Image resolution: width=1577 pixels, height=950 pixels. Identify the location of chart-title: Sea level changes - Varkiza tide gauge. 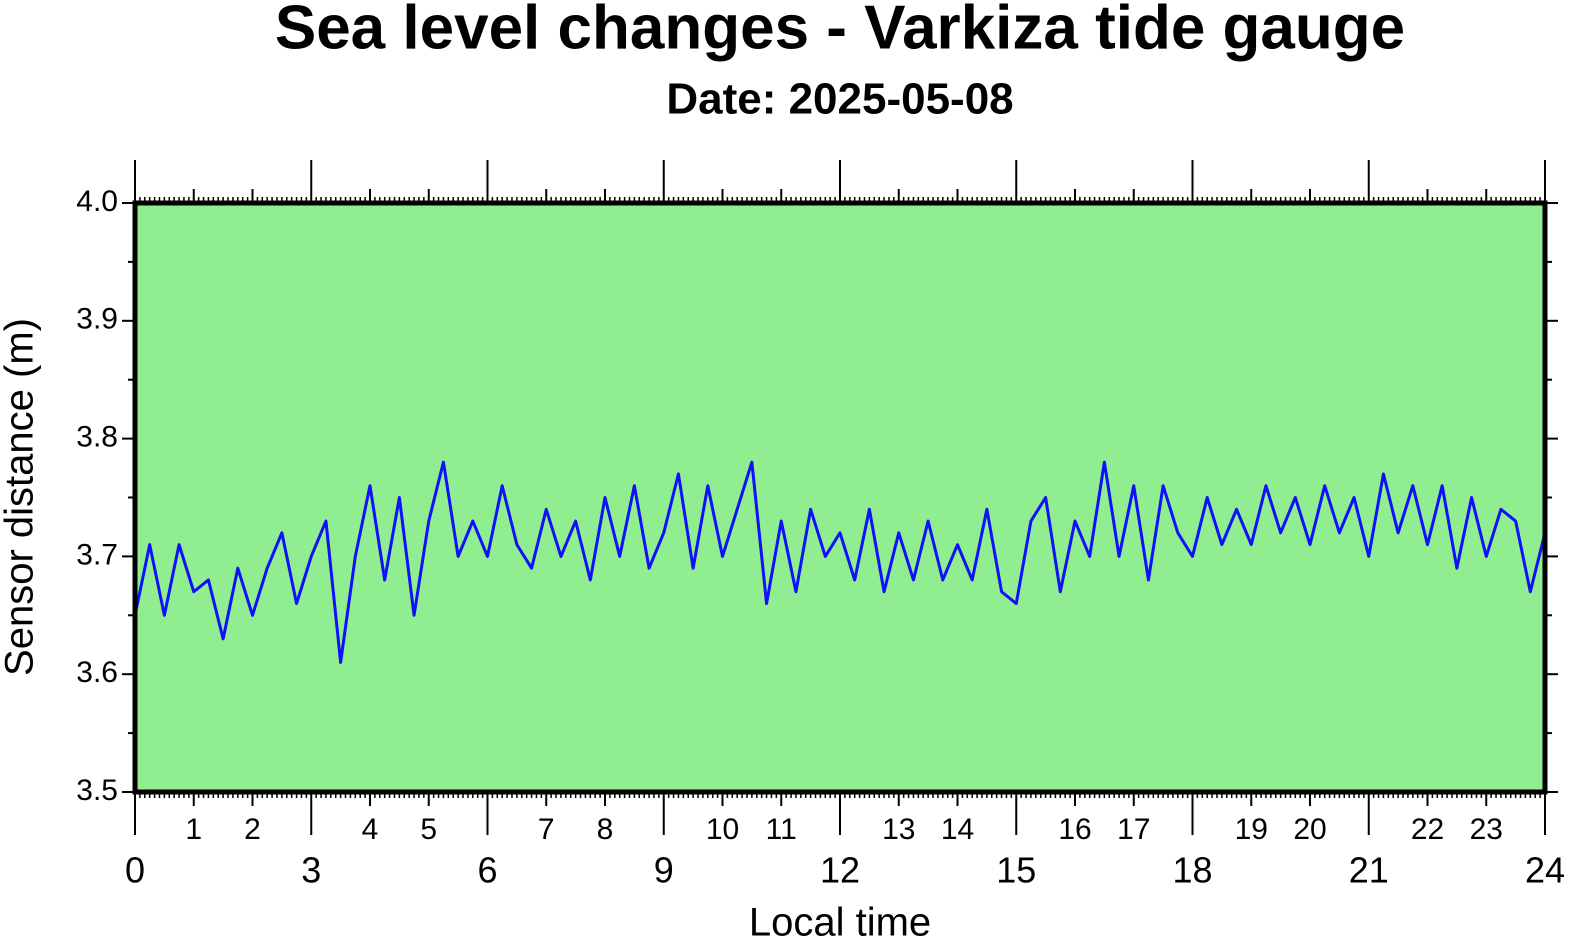
(840, 31).